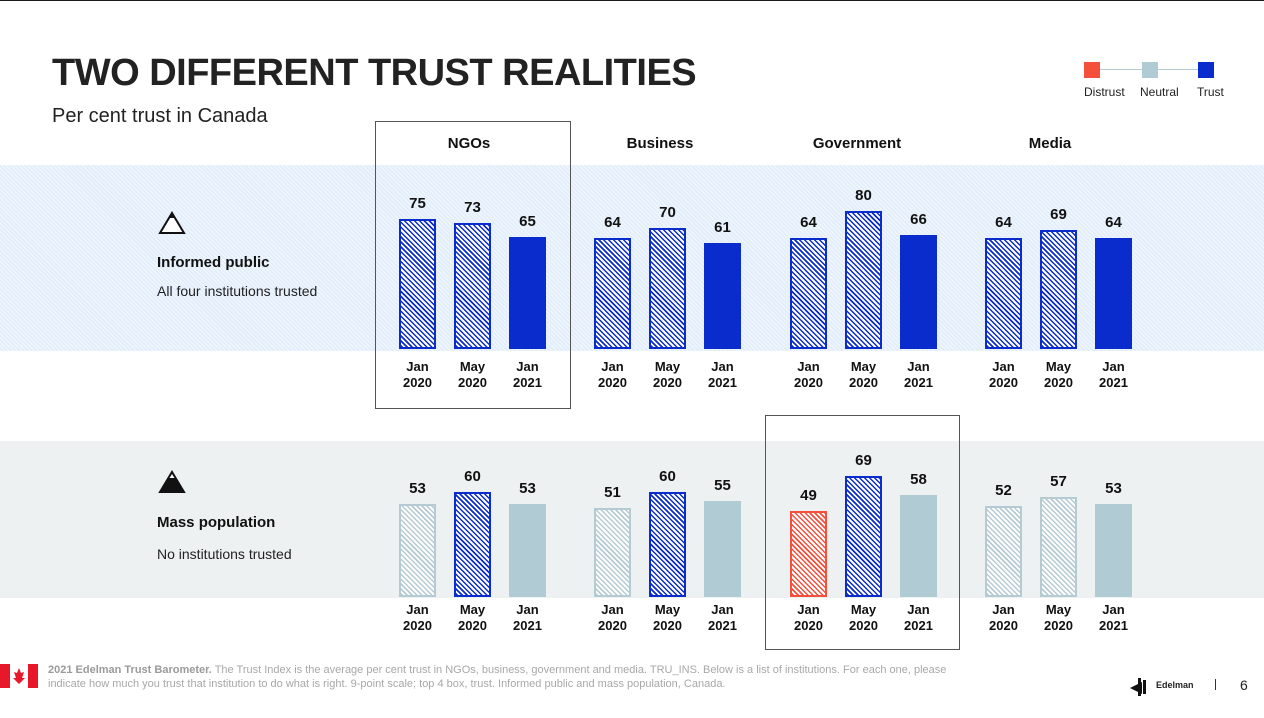 The width and height of the screenshot is (1264, 718). I want to click on canada-flag-icon, so click(19, 676).